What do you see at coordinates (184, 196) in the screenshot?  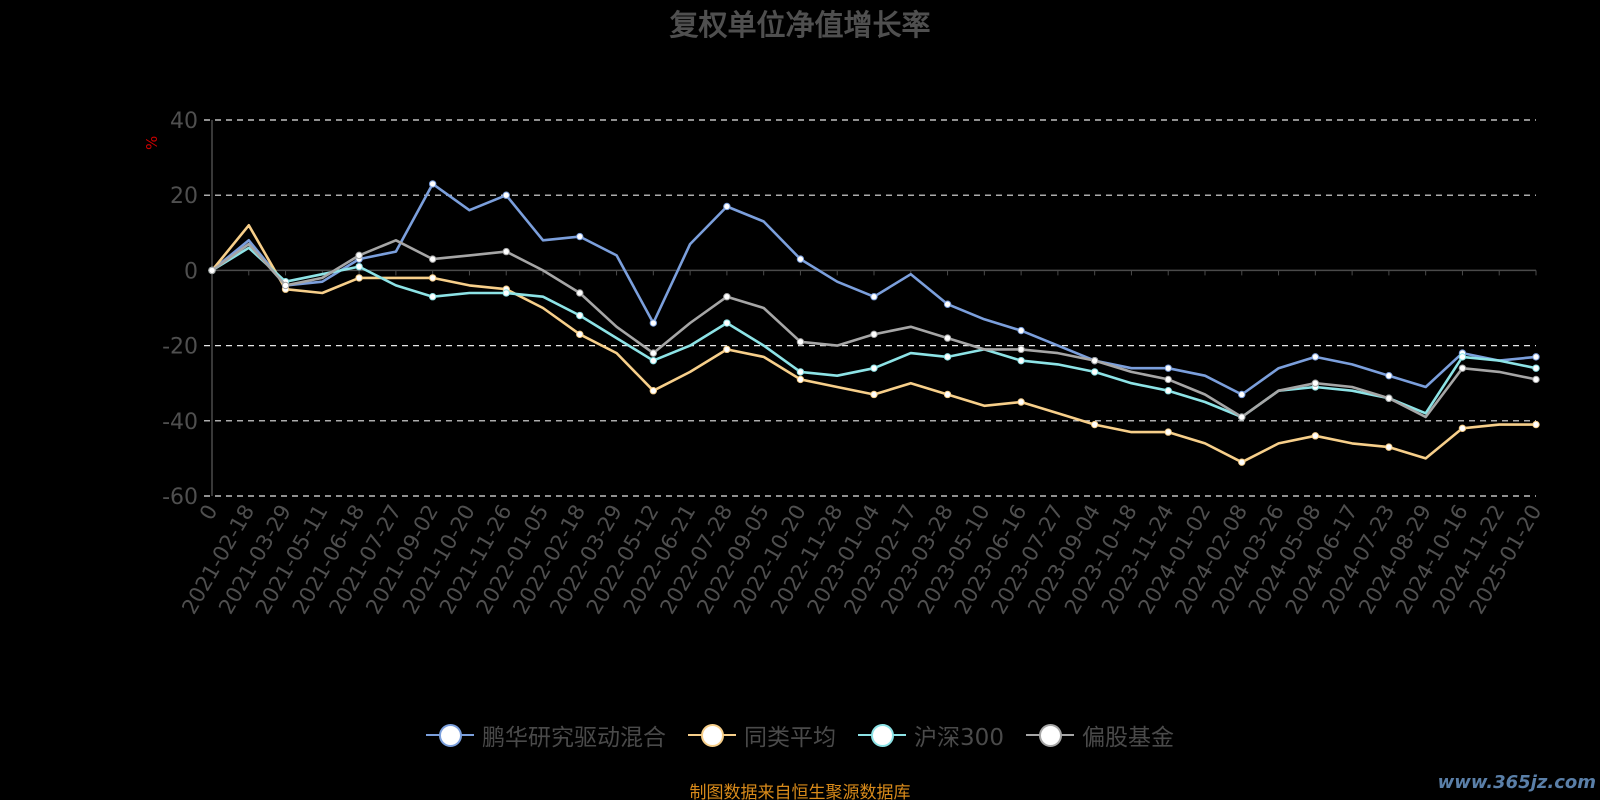 I see `y-tick-label: 20` at bounding box center [184, 196].